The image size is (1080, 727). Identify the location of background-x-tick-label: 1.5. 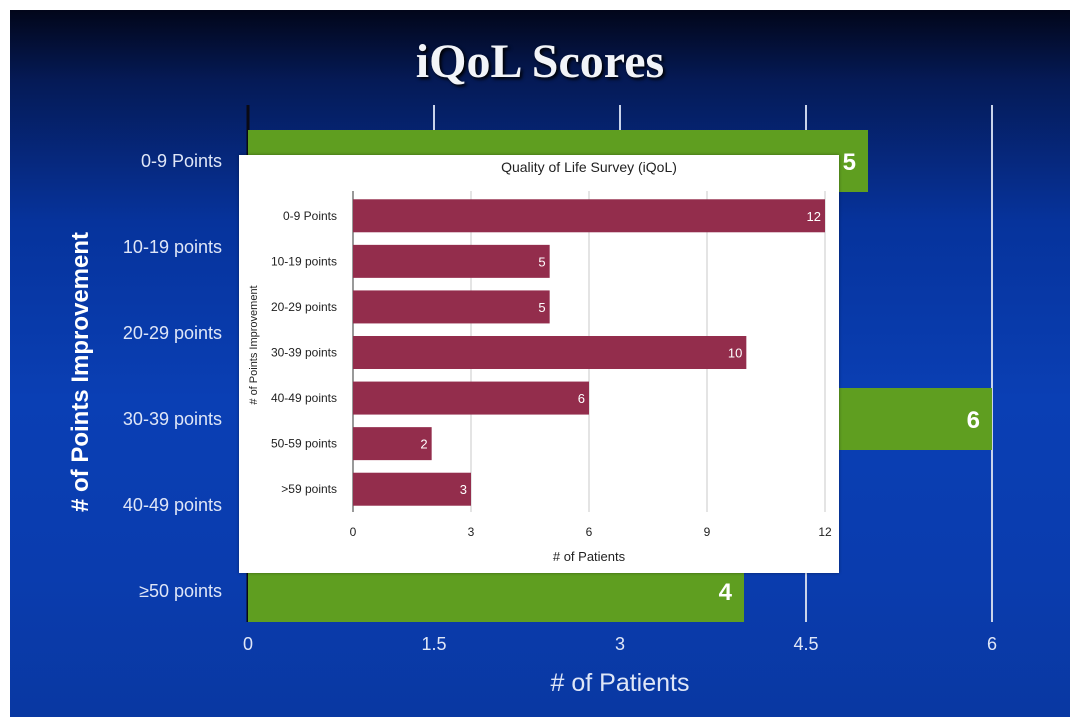
(433, 644).